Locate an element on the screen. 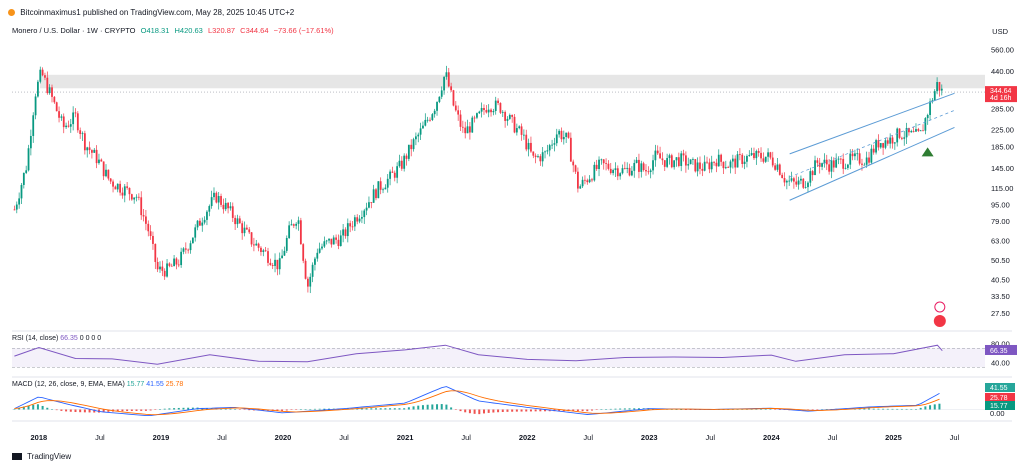 Image resolution: width=1024 pixels, height=469 pixels. y-tick-label: 95.00 is located at coordinates (1000, 205).